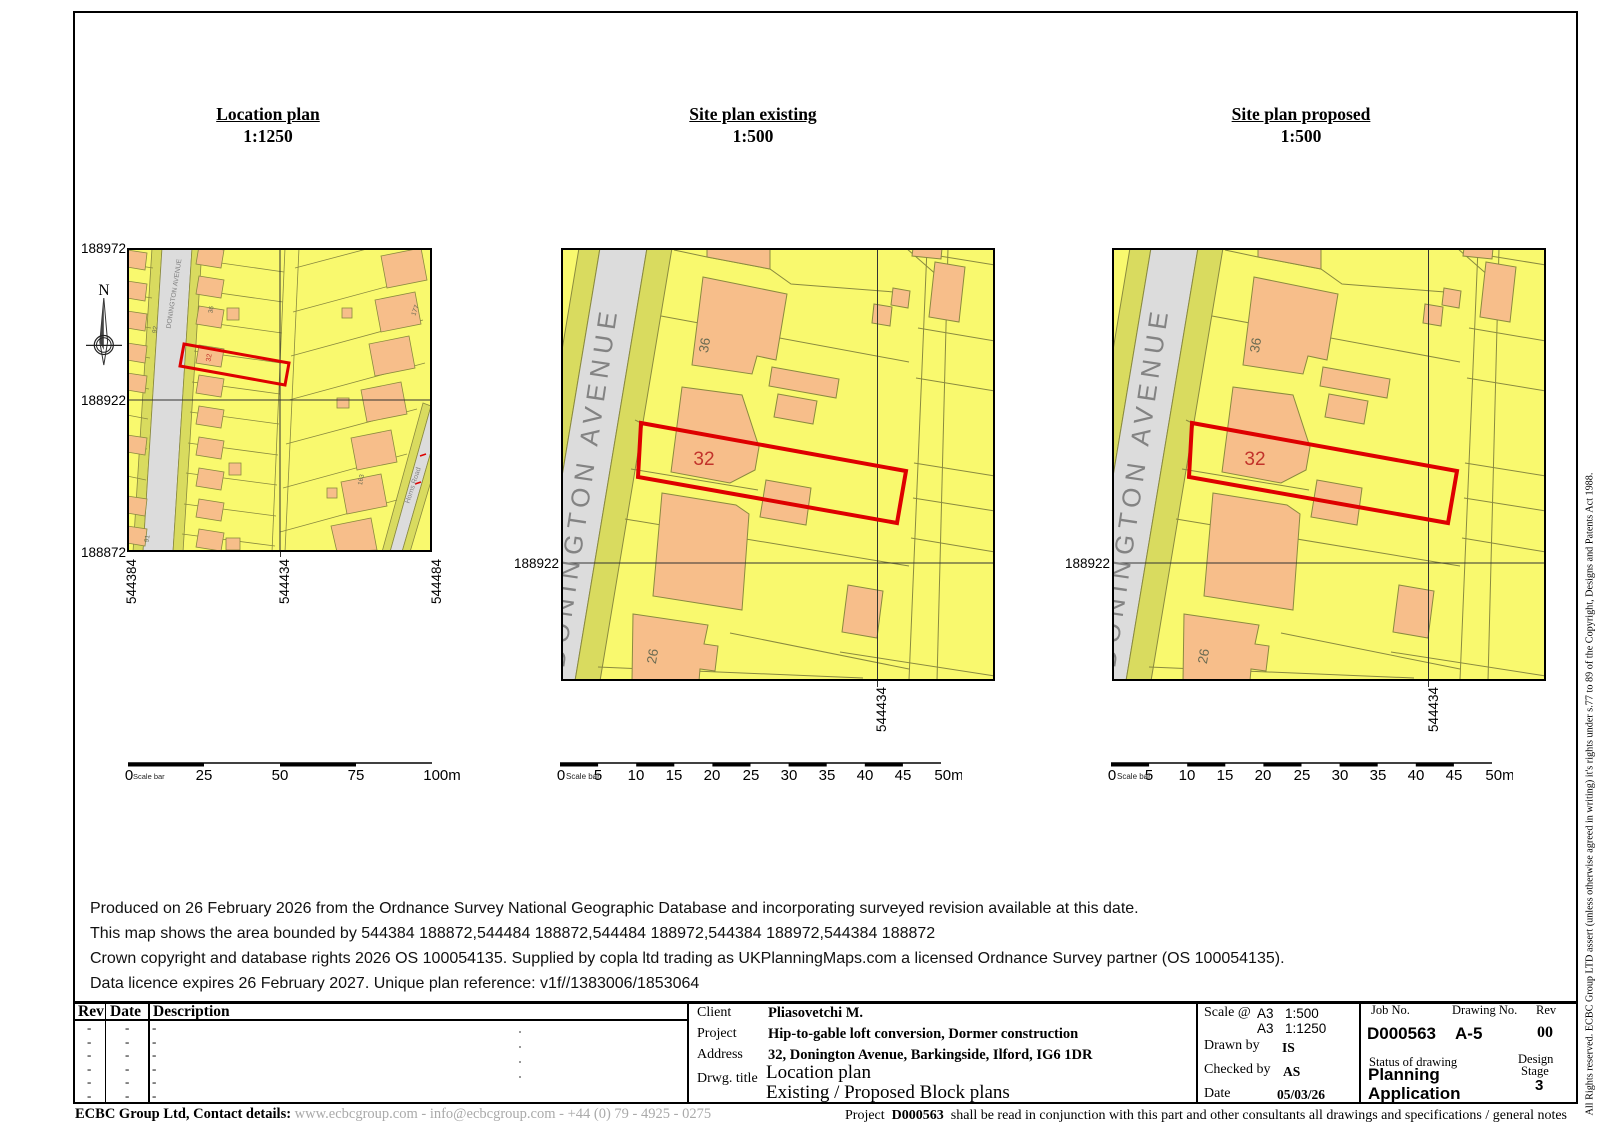  What do you see at coordinates (155, 329) in the screenshot?
I see `svg-text: 92` at bounding box center [155, 329].